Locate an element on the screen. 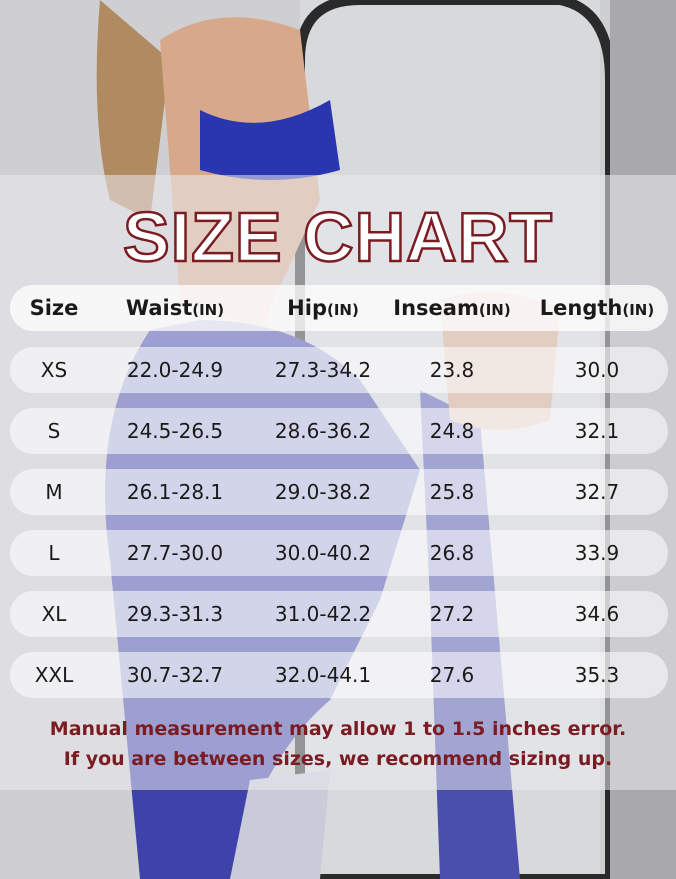 The height and width of the screenshot is (879, 676). table-row: XL 29.3-31.3 31.0-42.2 27.2 34.6 is located at coordinates (339, 614).